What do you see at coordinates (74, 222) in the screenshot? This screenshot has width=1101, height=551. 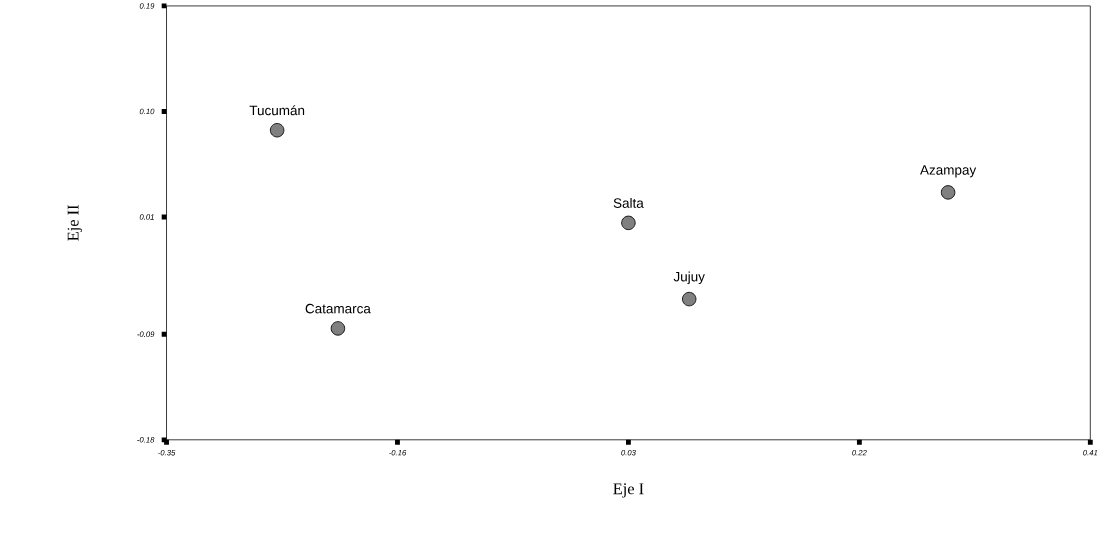 I see `y-axis-title: Eje II` at bounding box center [74, 222].